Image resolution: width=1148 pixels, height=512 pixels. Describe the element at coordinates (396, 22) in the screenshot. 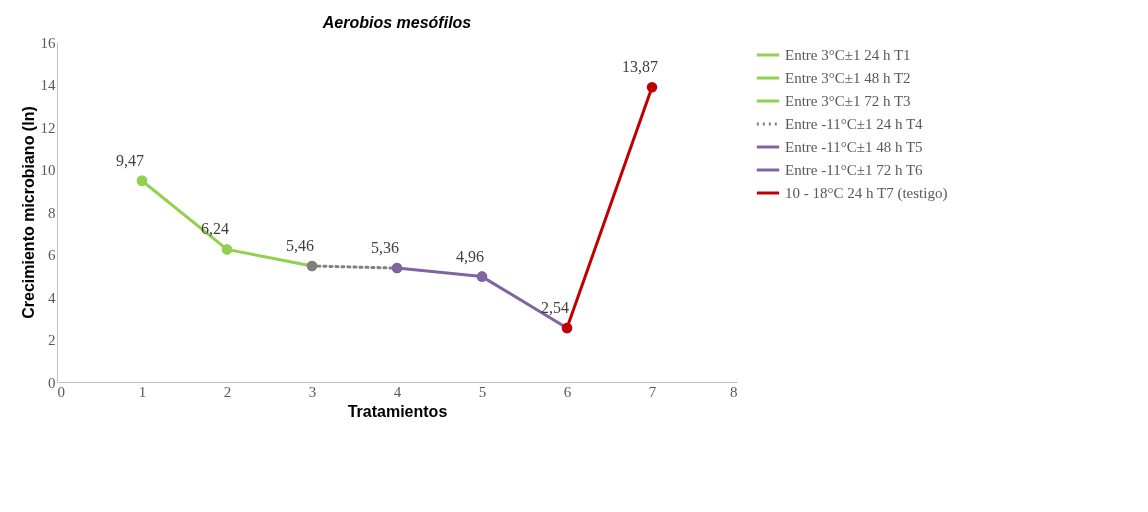

I see `chart-title: Aerobios mesófilos` at that location.